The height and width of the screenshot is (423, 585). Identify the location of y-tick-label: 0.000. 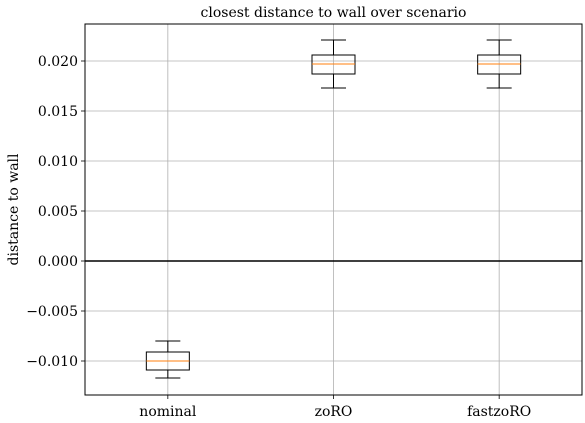
(58, 262).